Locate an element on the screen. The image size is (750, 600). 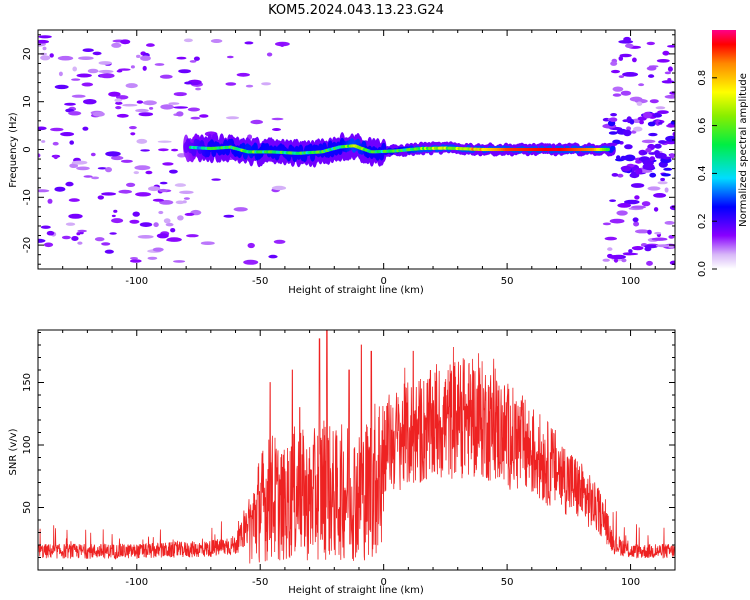
colorbar-label: Normalized spectral amplitude is located at coordinates (743, 150).